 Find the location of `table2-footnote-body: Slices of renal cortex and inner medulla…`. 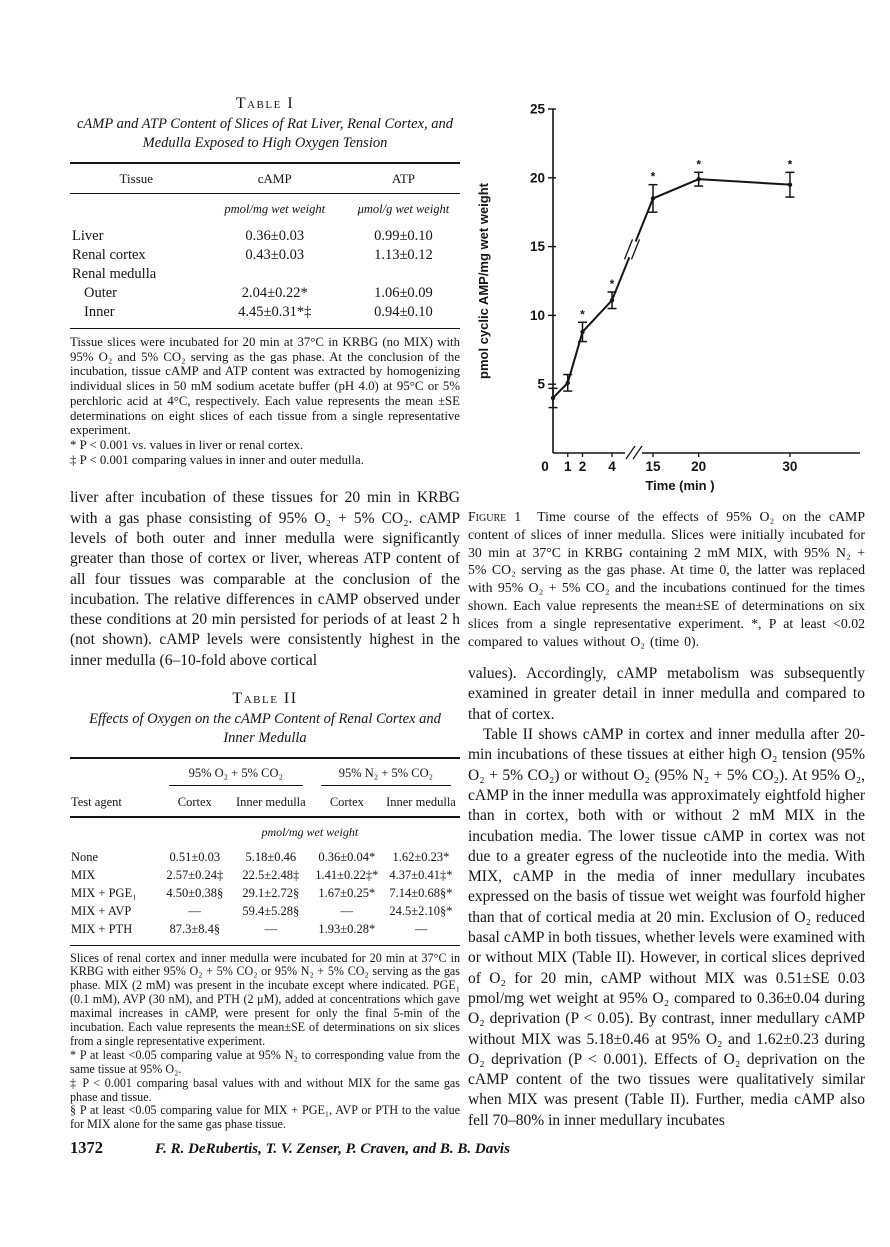

table2-footnote-body: Slices of renal cortex and inner medulla… is located at coordinates (265, 999).